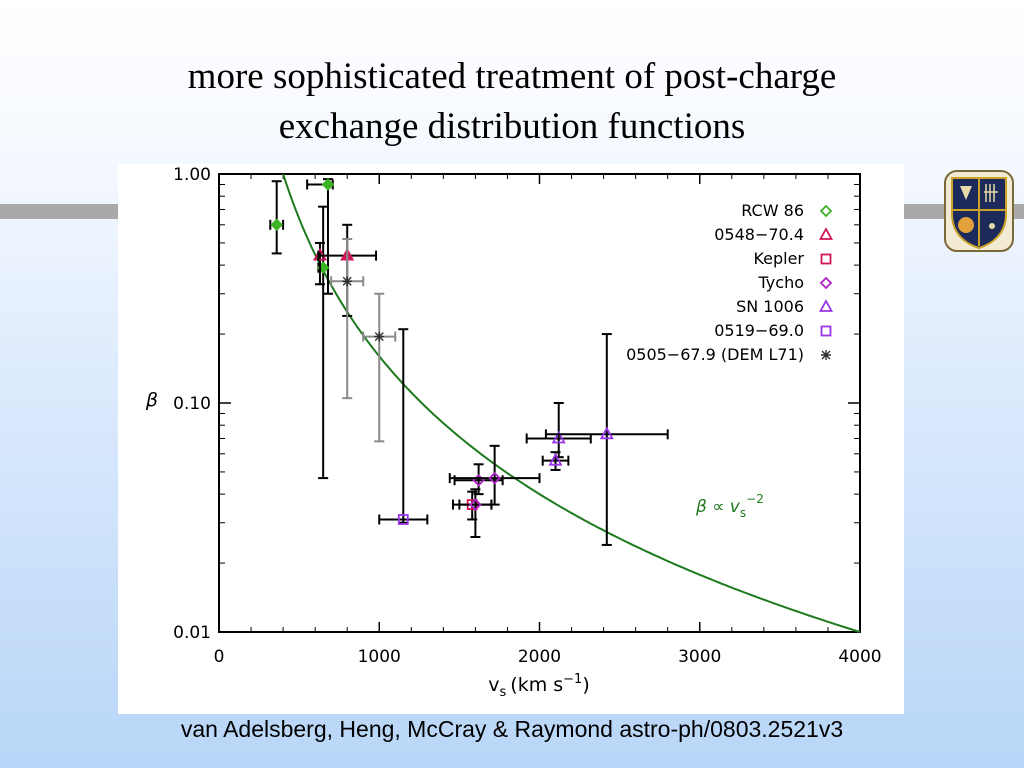 The image size is (1024, 768). What do you see at coordinates (539, 686) in the screenshot?
I see `x-axis-label: vs (km s−1)` at bounding box center [539, 686].